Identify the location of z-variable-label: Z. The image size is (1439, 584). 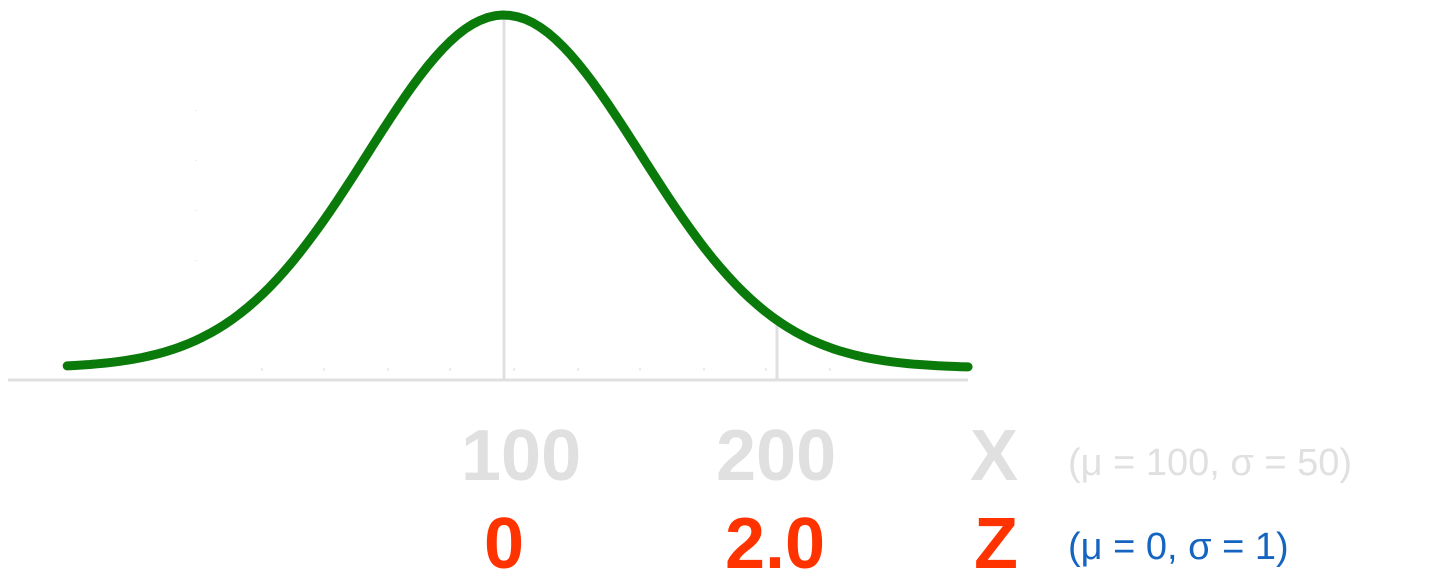
(996, 544).